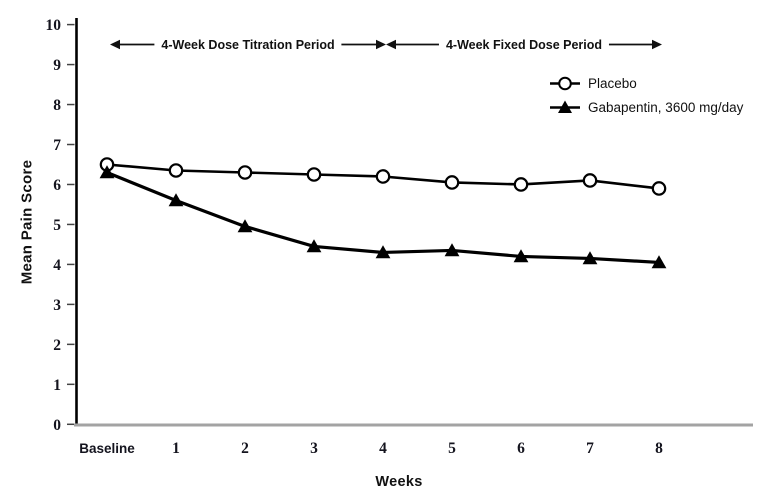 The height and width of the screenshot is (499, 760). What do you see at coordinates (57, 385) in the screenshot?
I see `y-tick-label: 1` at bounding box center [57, 385].